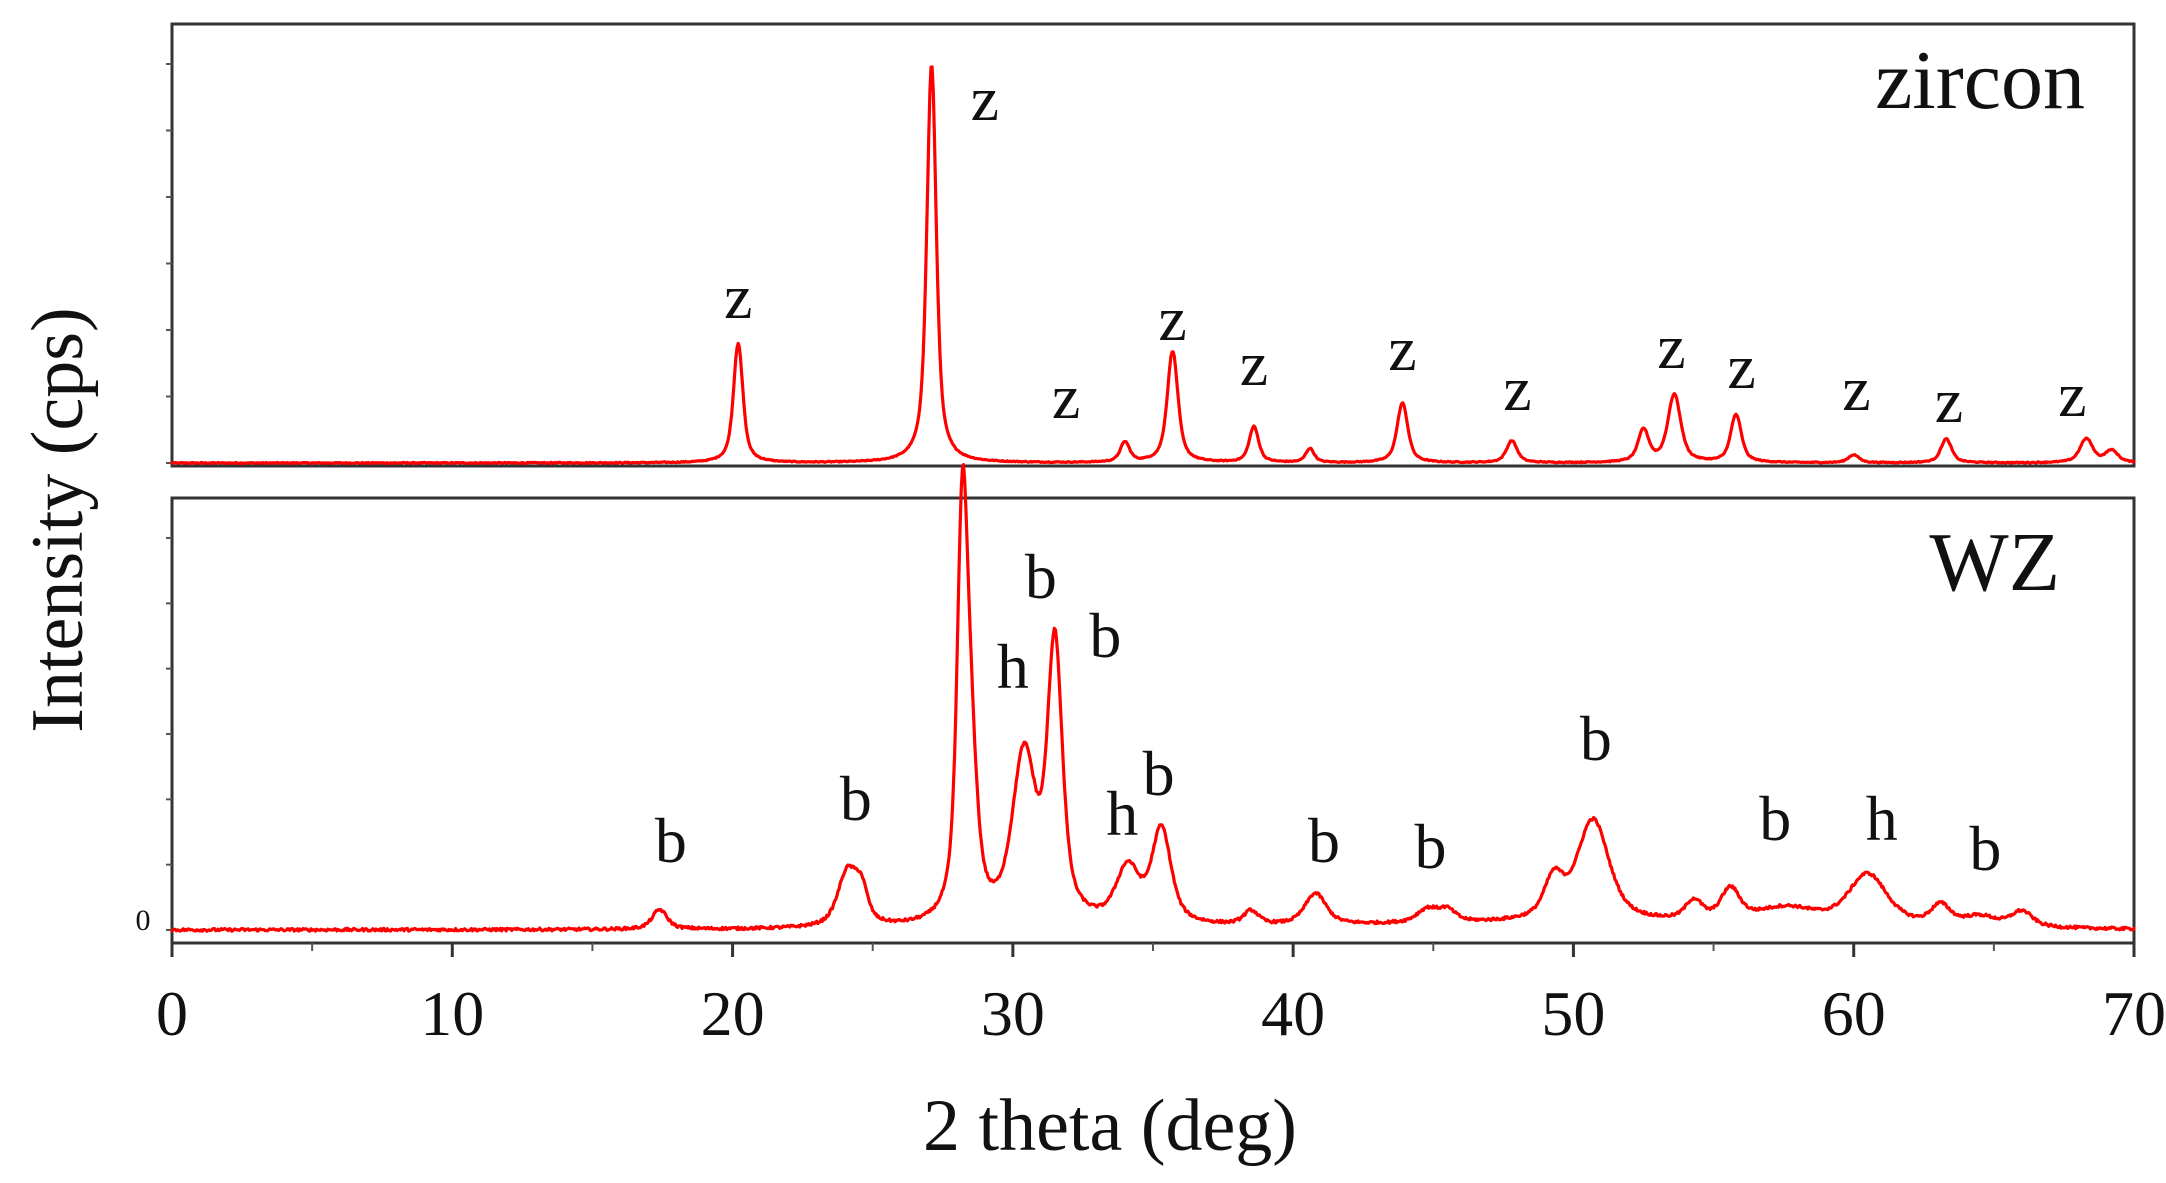 This screenshot has width=2166, height=1183. Describe the element at coordinates (1980, 80) in the screenshot. I see `panel-label-zircon: zircon` at that location.